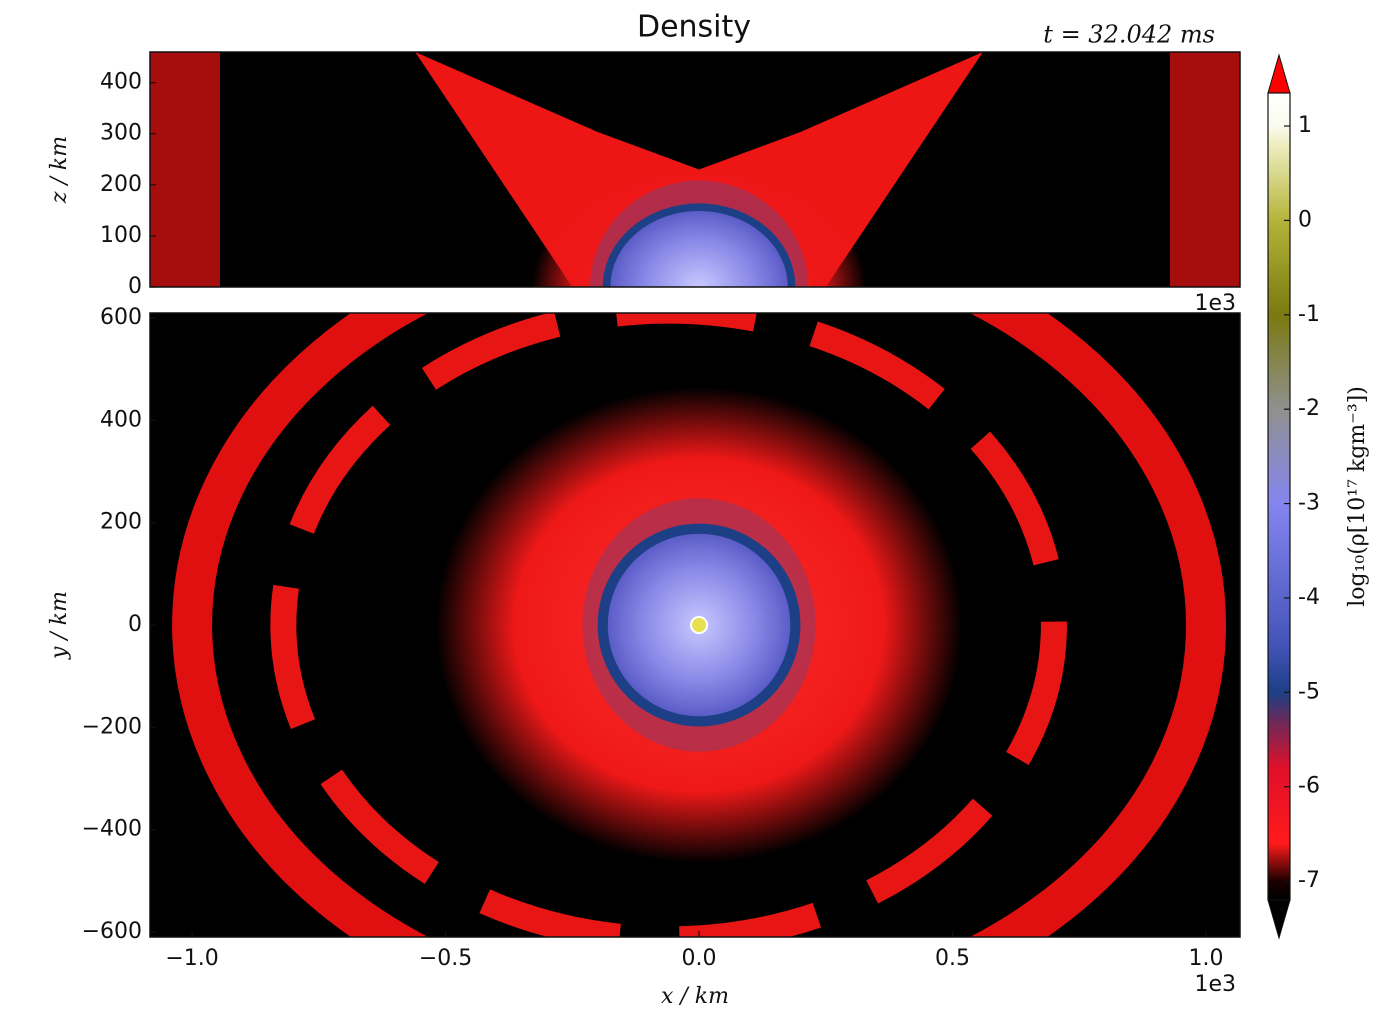 Image resolution: width=1389 pixels, height=1012 pixels. I want to click on y-tick-label: −600, so click(112, 931).